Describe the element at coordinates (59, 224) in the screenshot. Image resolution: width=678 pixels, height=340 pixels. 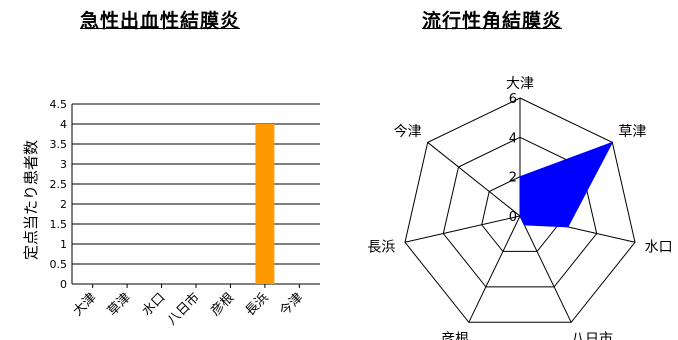
I see `y-tick-label: 1.5` at that location.